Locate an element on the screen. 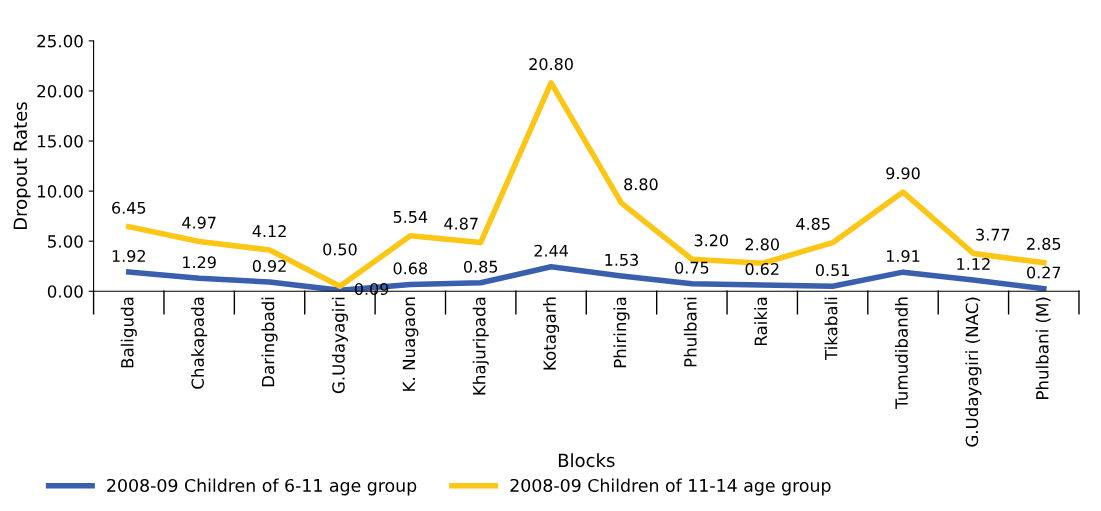  y-tick-label: 10.00 is located at coordinates (60, 191).